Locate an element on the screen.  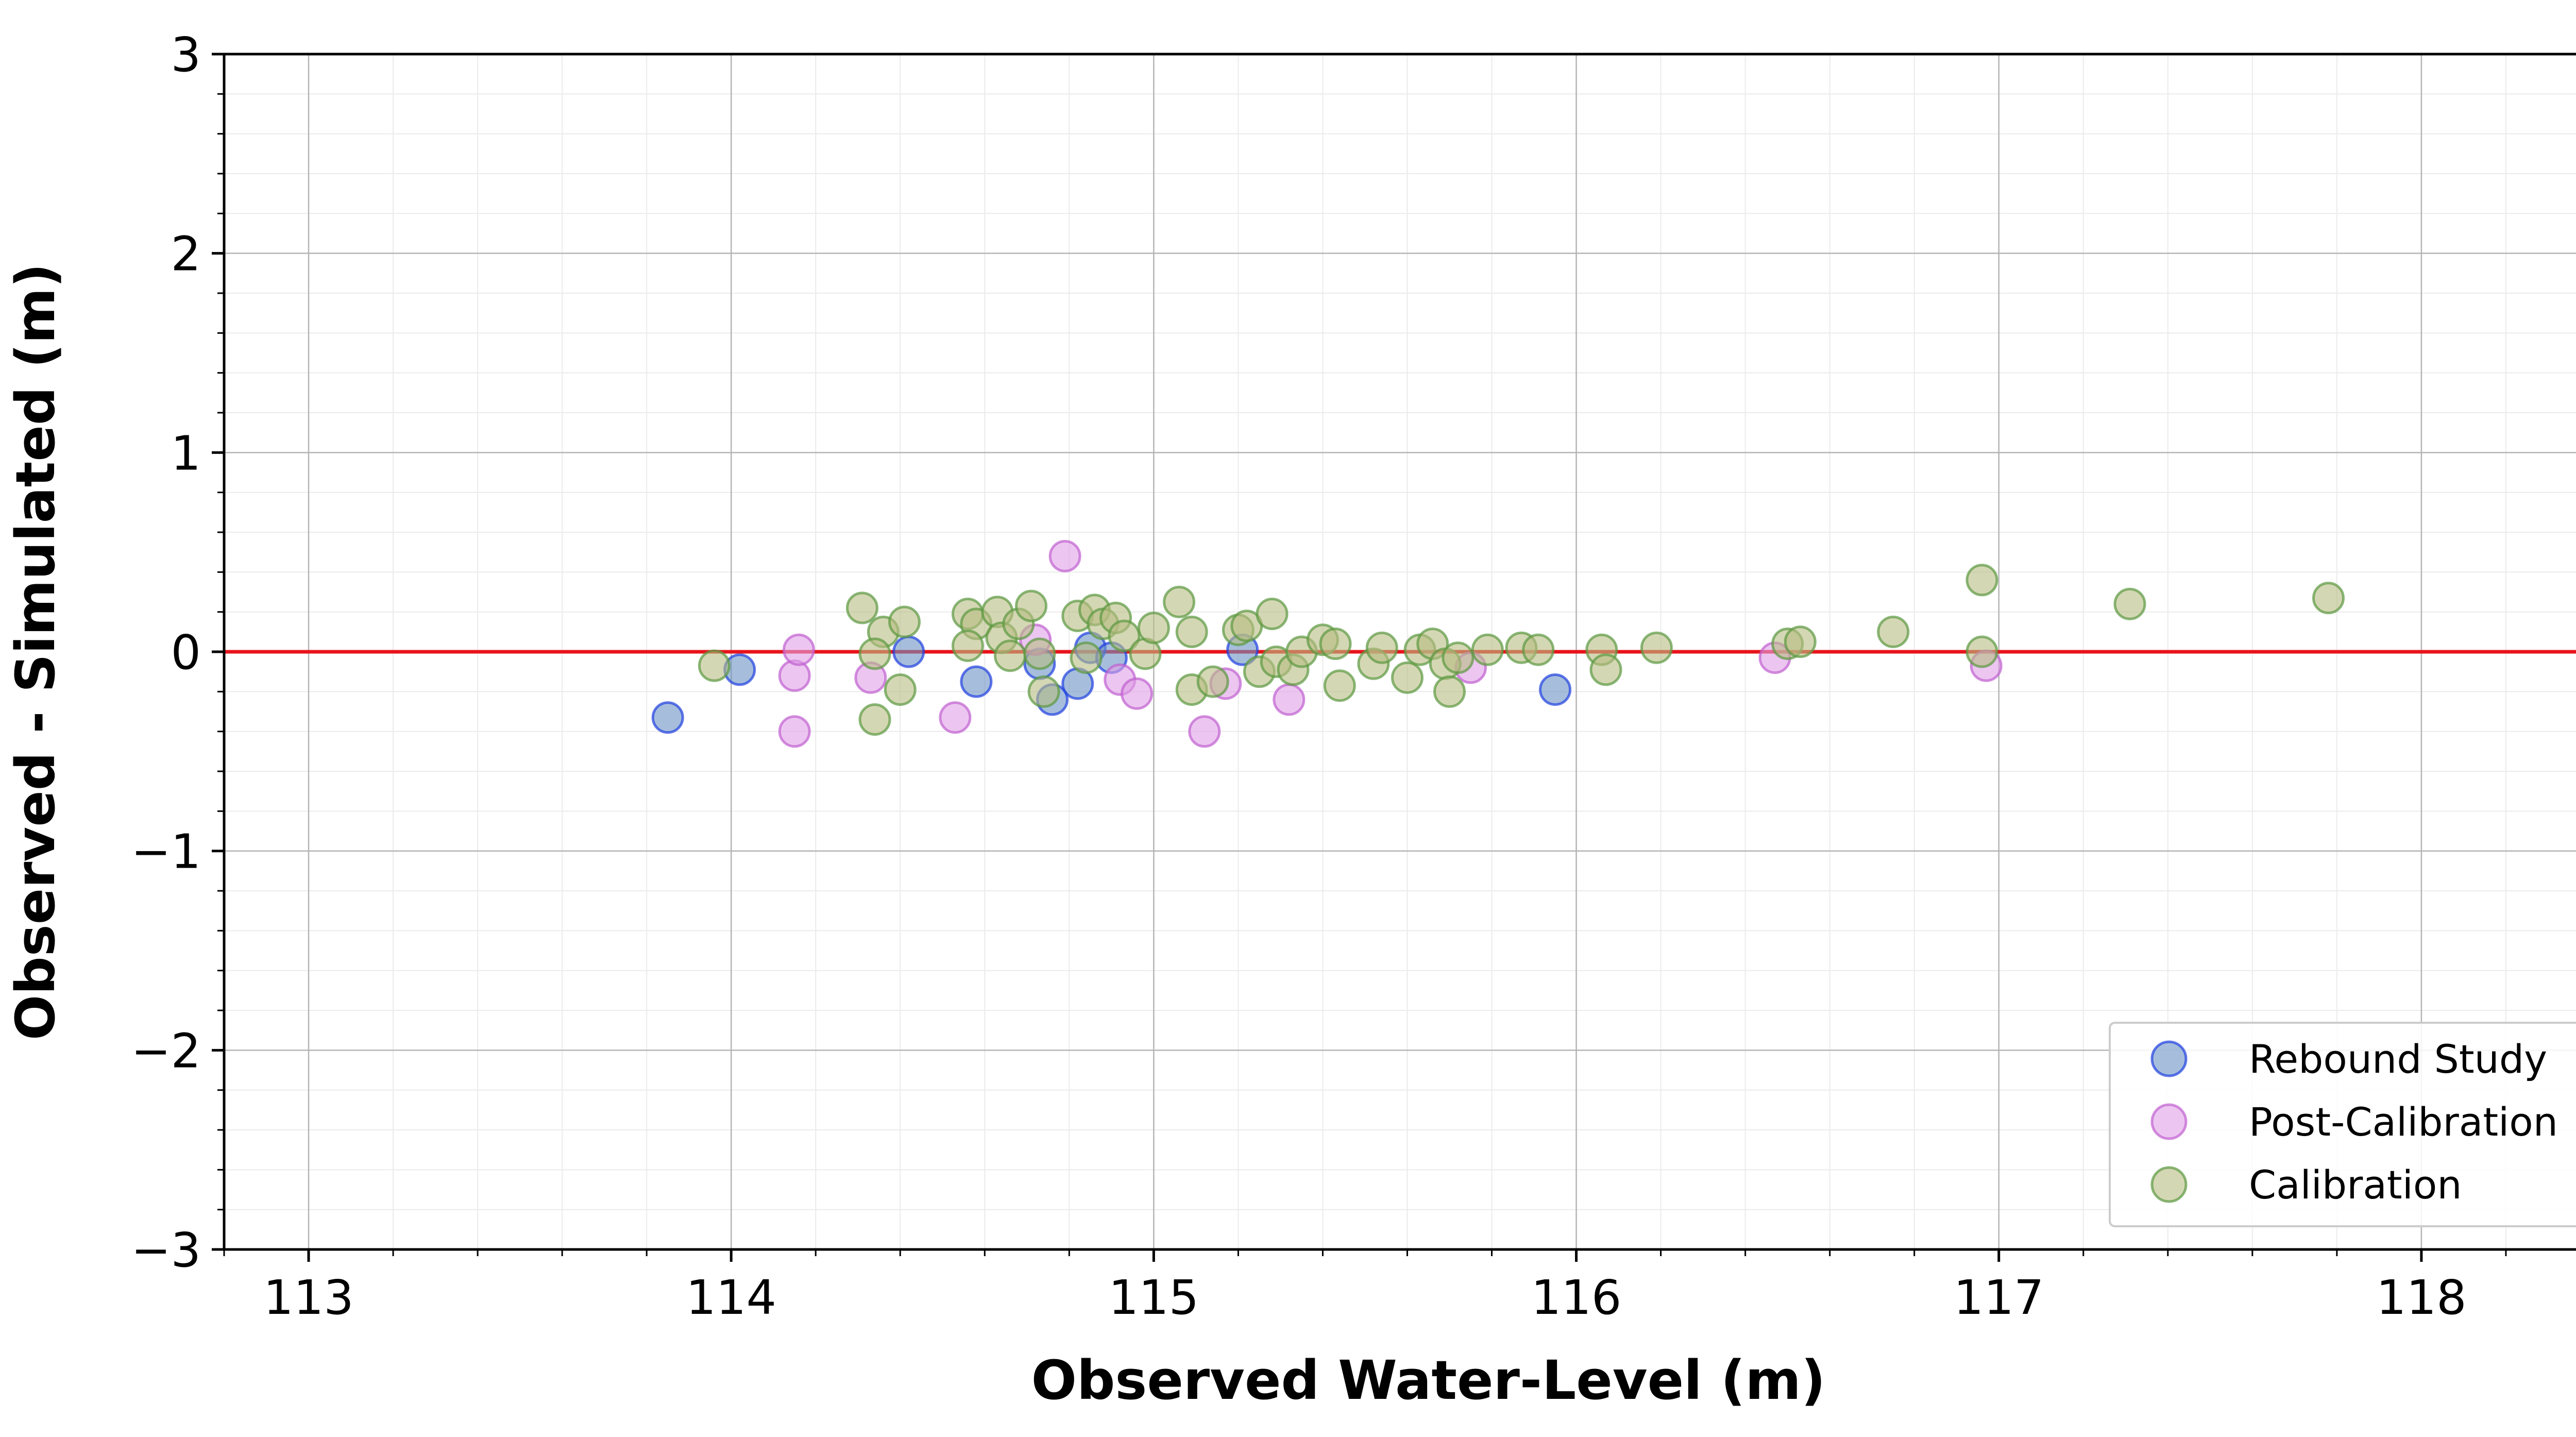
y-tick-label: 2 is located at coordinates (186, 254).